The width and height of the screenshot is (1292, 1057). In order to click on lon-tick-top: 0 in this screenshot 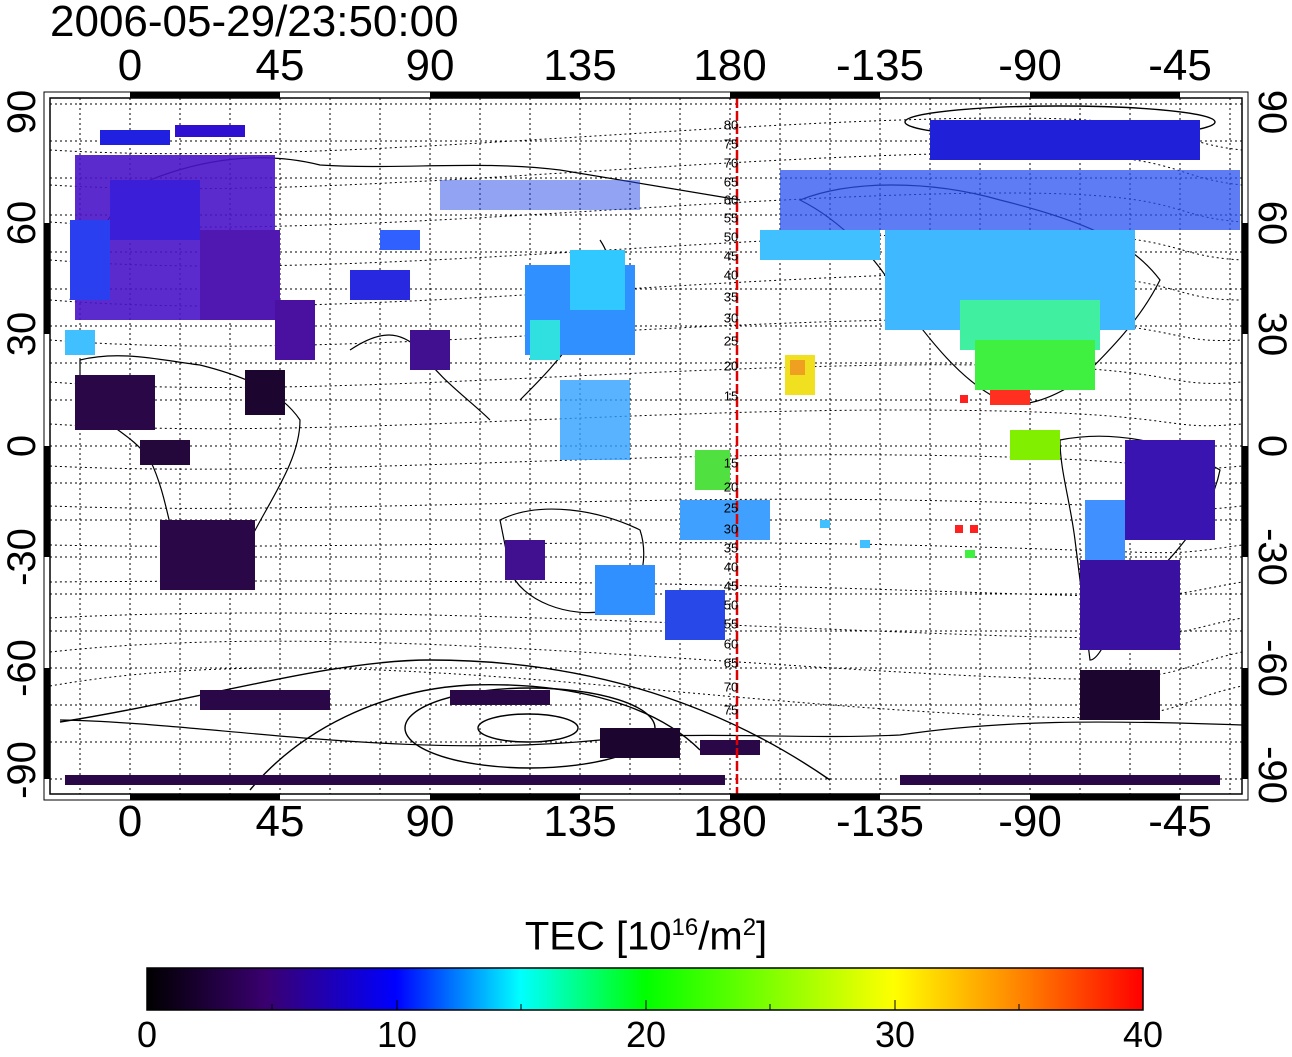, I will do `click(130, 65)`.